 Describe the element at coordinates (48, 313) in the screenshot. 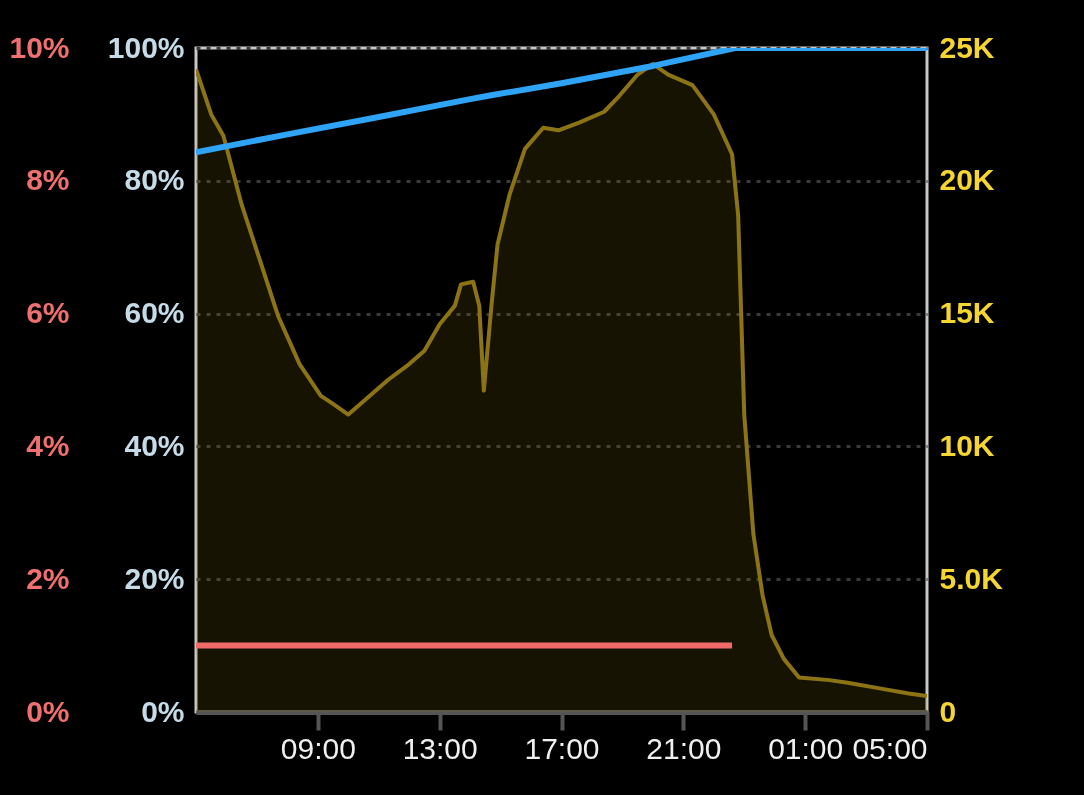

I see `y3-tick-label: 6%` at that location.